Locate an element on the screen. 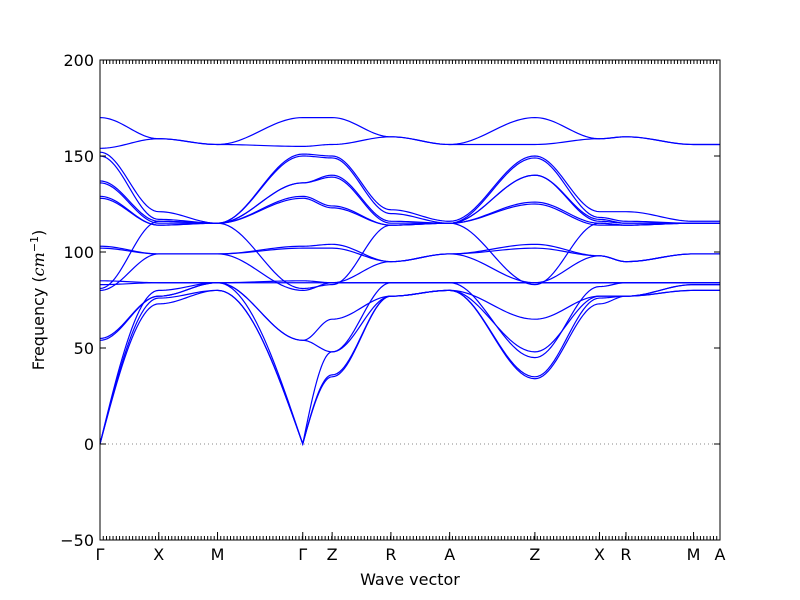 The height and width of the screenshot is (600, 800). y-axis-unit: cm is located at coordinates (38, 264).